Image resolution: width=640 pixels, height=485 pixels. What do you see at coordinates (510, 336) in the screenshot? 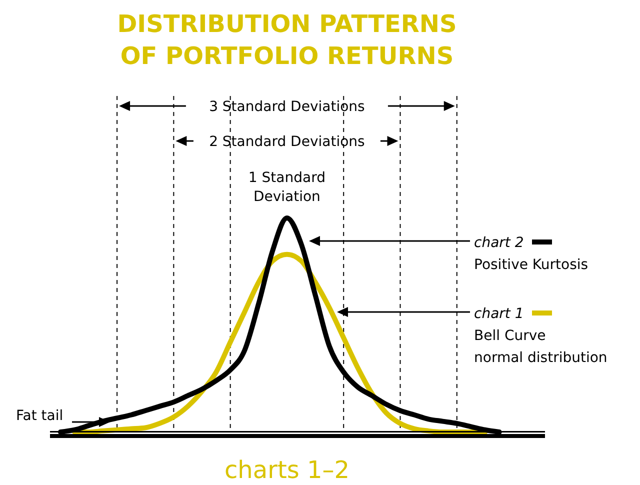
I see `annotation: Bell Curve` at bounding box center [510, 336].